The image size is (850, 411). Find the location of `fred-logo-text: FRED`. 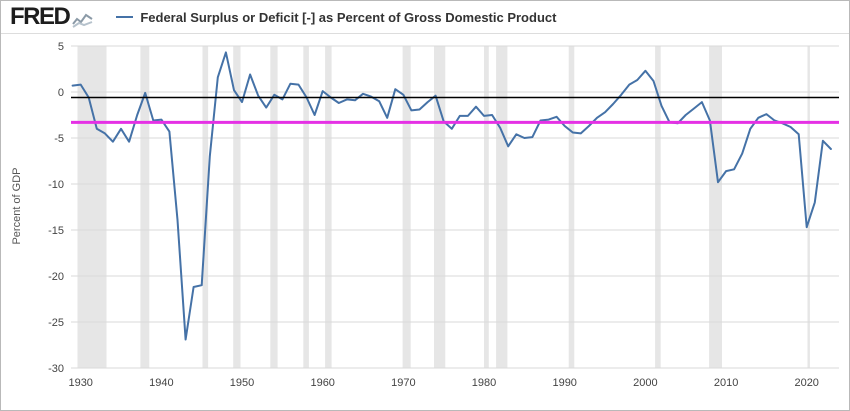

fred-logo-text: FRED is located at coordinates (40, 17).